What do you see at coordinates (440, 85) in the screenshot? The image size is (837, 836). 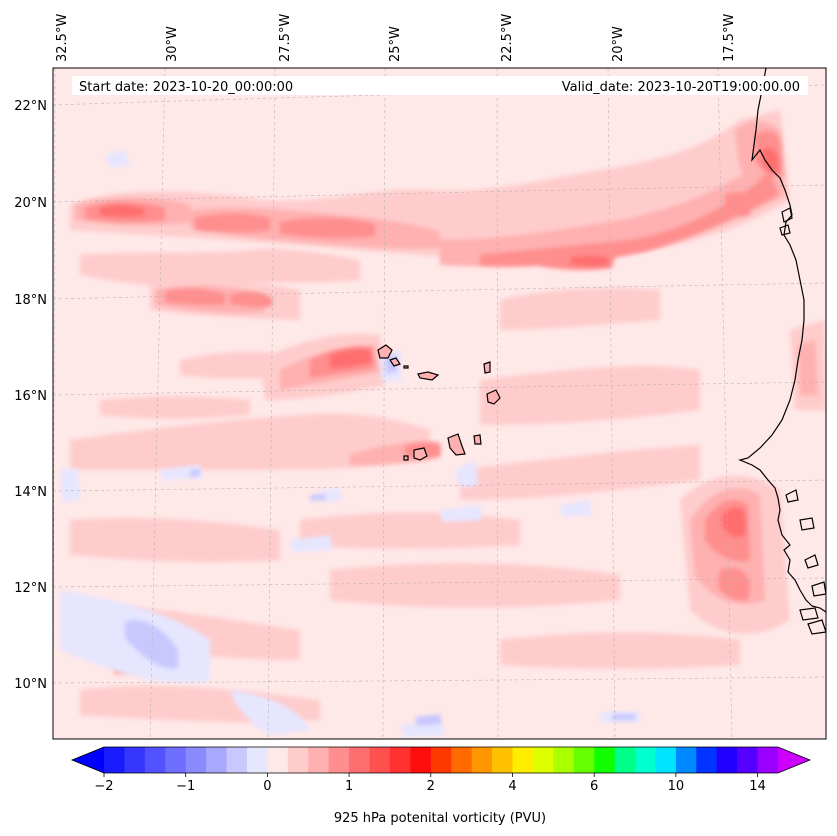 I see `info-banner` at bounding box center [440, 85].